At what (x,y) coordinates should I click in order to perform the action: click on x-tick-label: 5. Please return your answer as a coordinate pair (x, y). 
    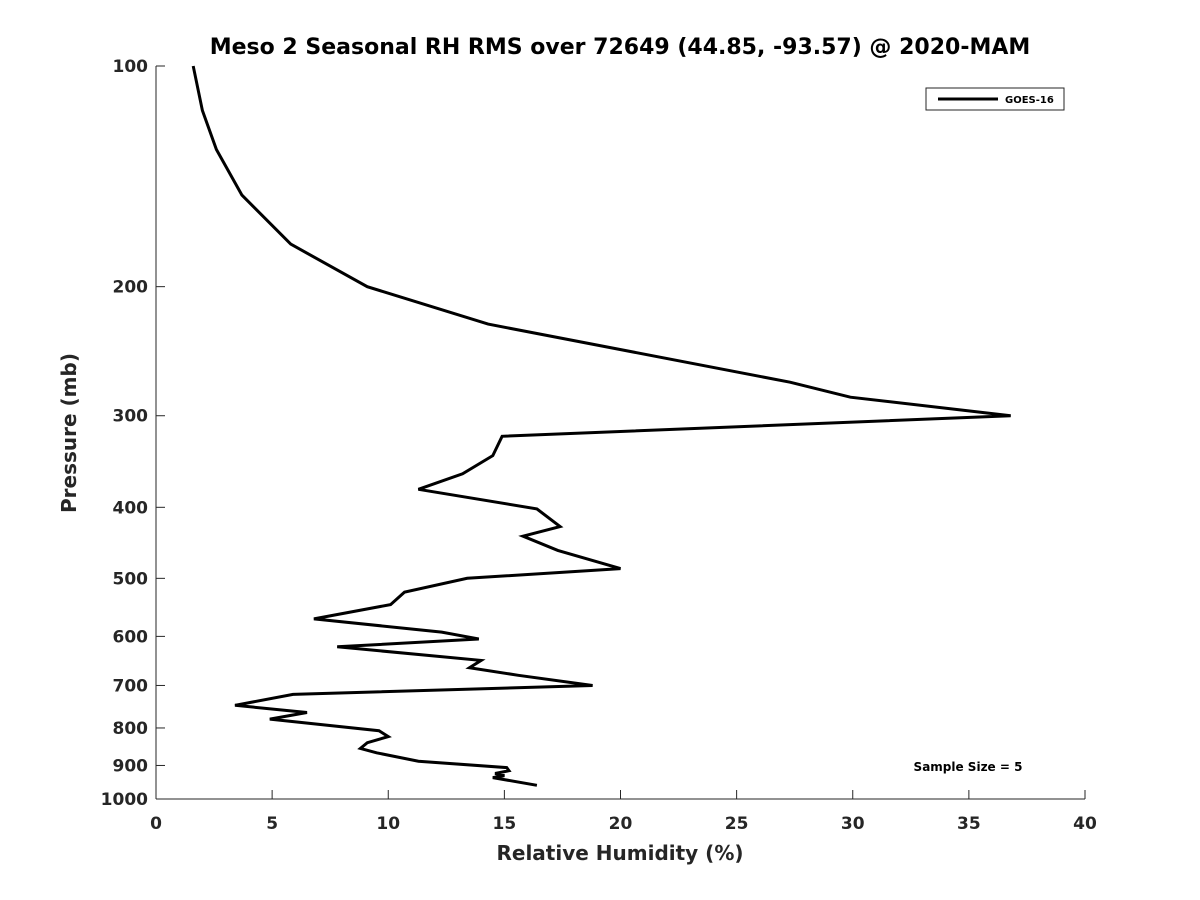
    Looking at the image, I should click on (272, 824).